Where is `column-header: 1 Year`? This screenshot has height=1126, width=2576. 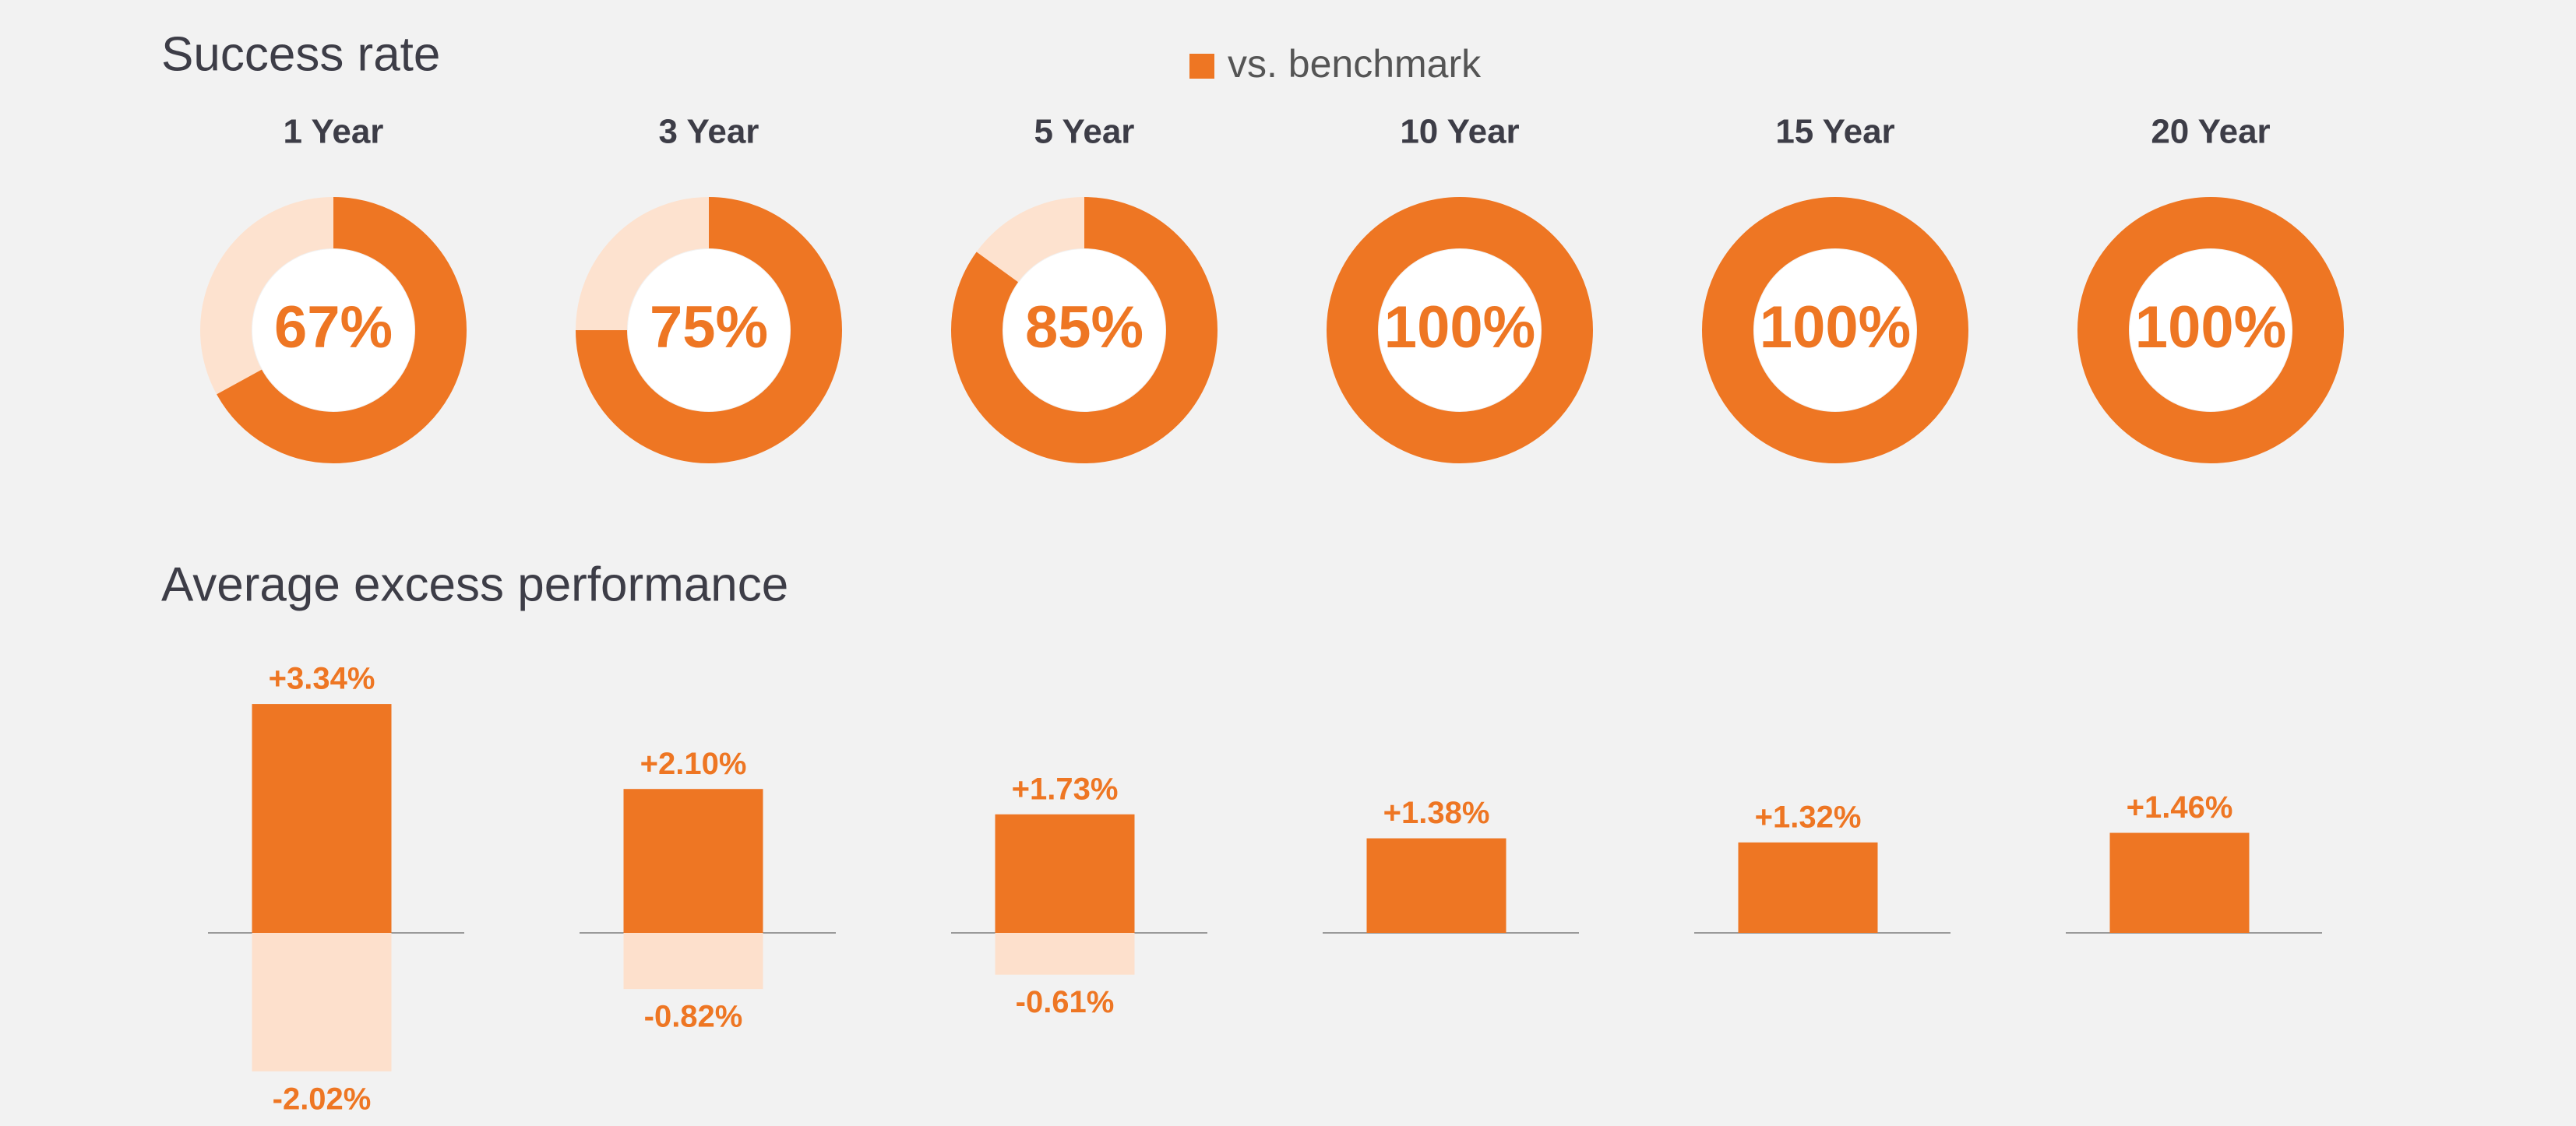 column-header: 1 Year is located at coordinates (334, 132).